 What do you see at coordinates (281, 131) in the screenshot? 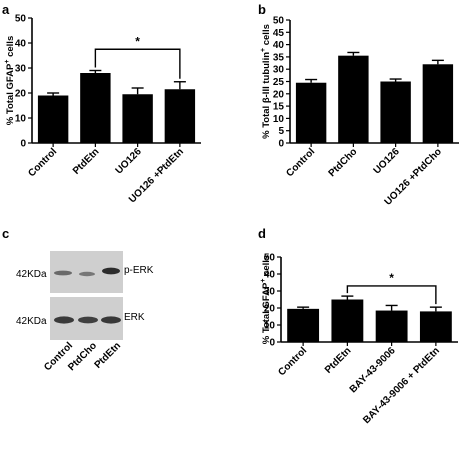
I see `y-tick-label: 5` at bounding box center [281, 131].